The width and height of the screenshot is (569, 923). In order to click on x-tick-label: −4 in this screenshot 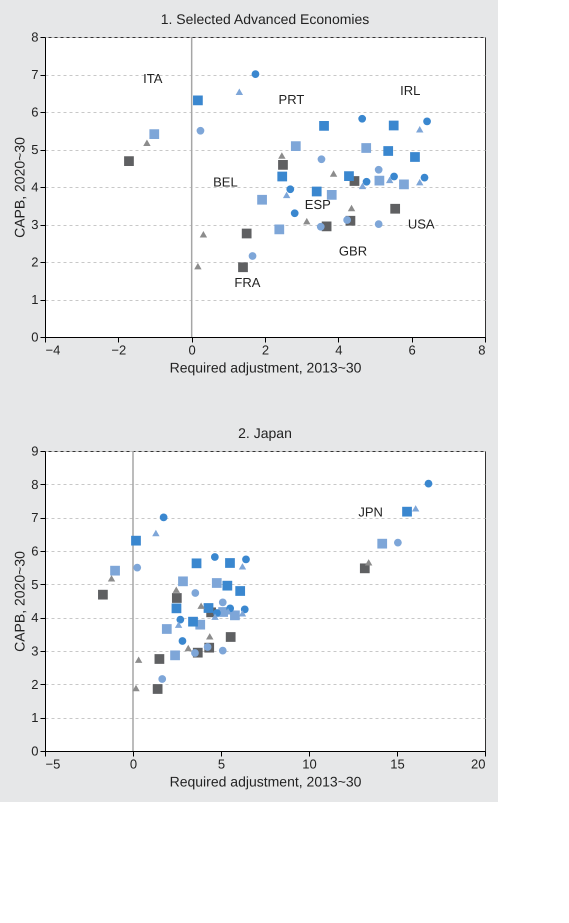, I will do `click(53, 350)`.